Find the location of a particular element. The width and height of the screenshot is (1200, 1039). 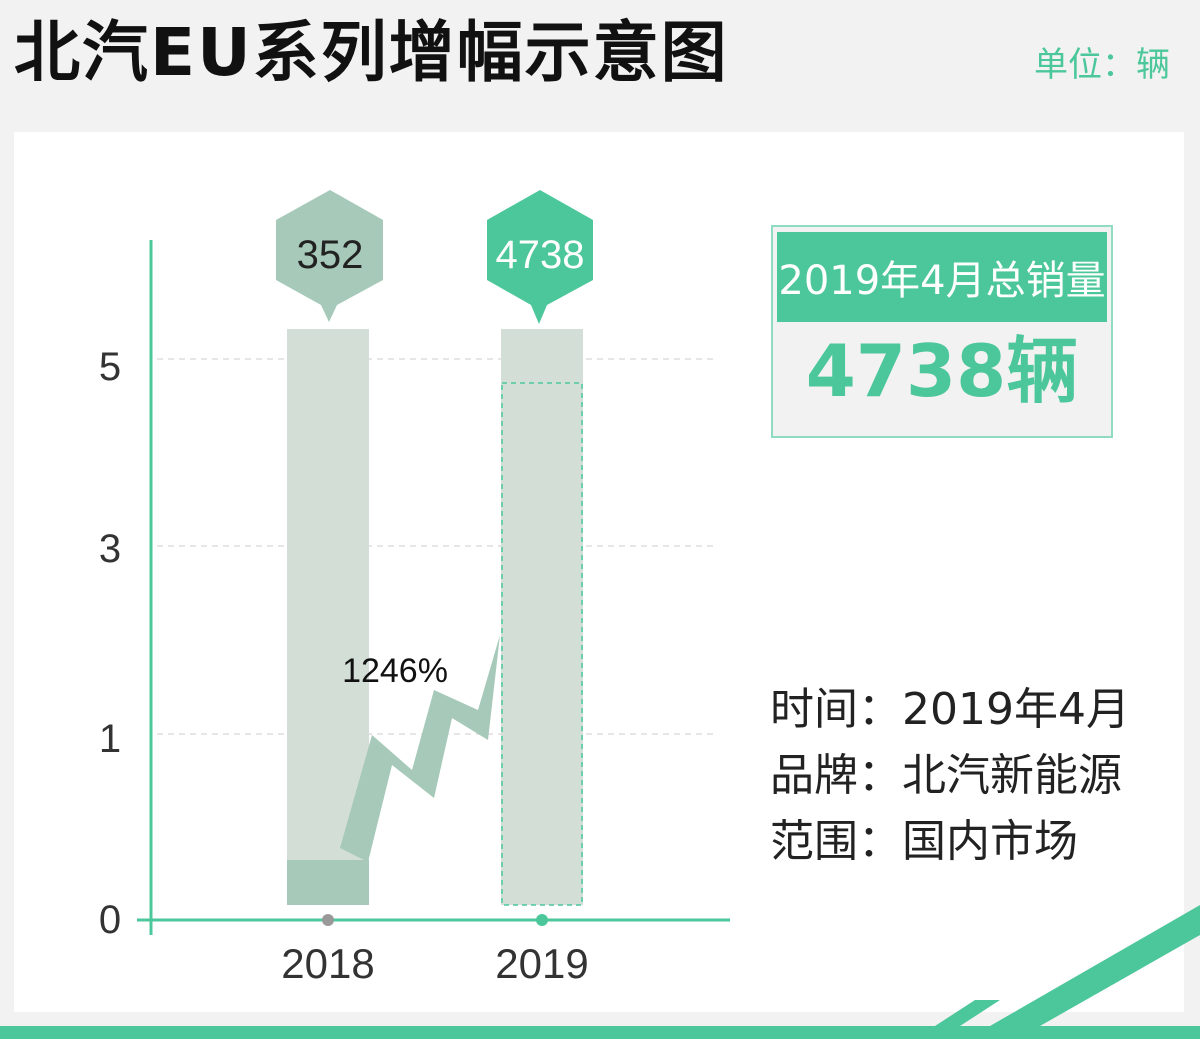

summary-value: 4738辆 is located at coordinates (942, 371).